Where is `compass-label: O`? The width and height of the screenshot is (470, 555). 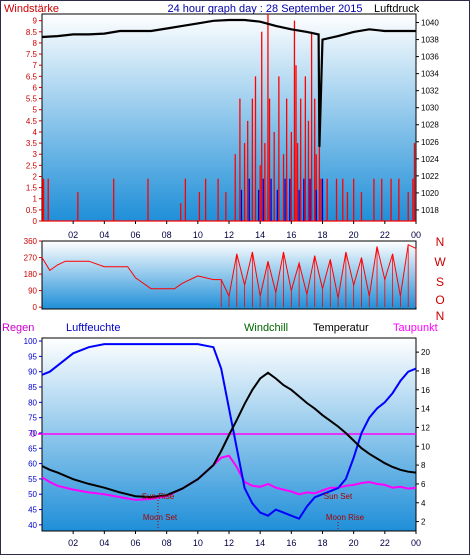
compass-label: O is located at coordinates (439, 300).